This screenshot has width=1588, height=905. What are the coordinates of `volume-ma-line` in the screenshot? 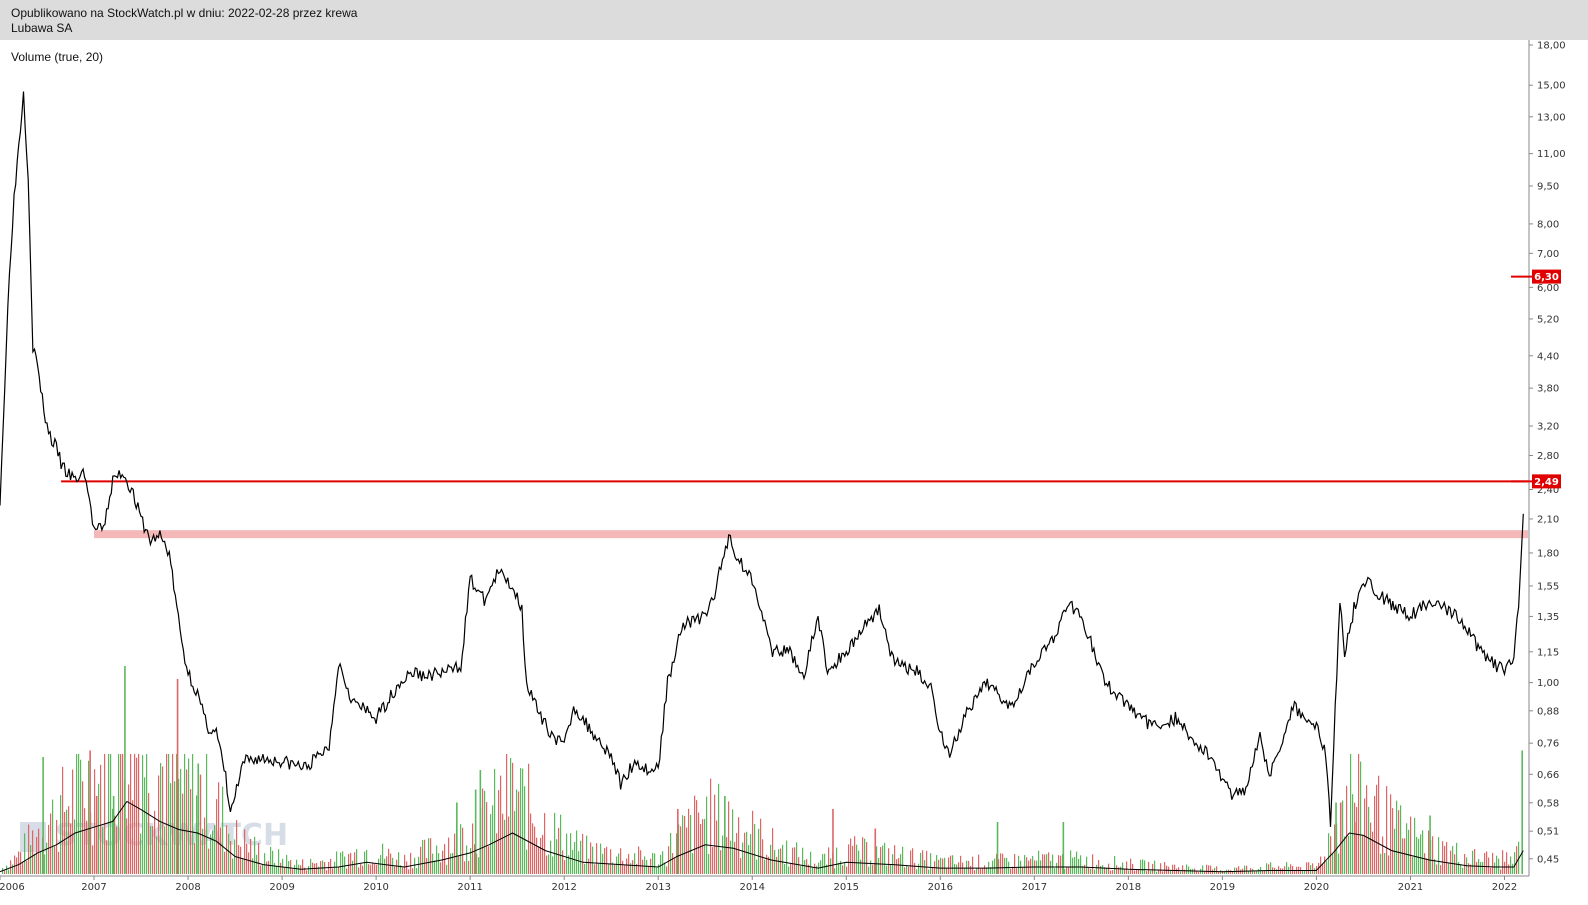 It's located at (762, 836).